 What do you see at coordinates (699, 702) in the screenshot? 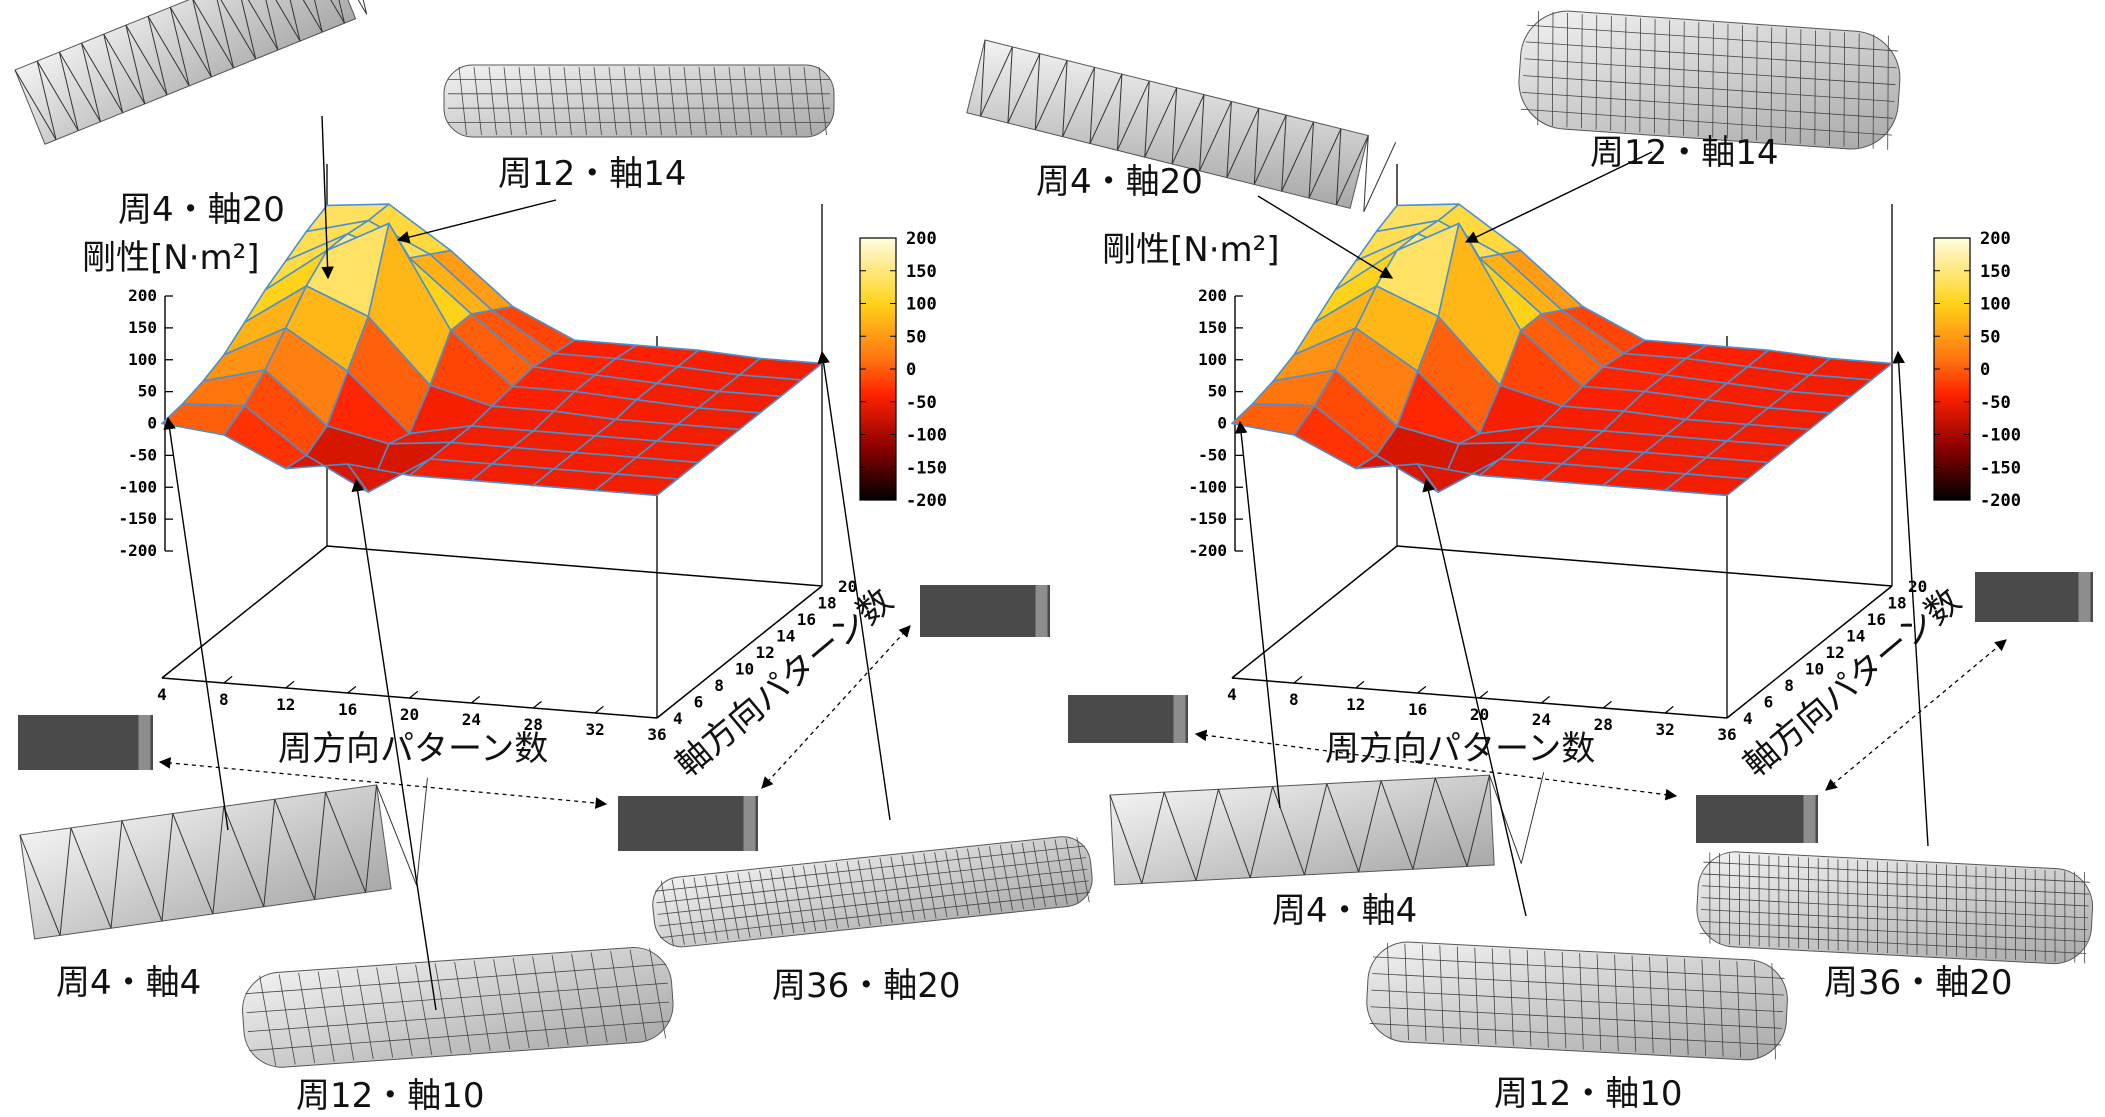
I see `y-tick-label: 6` at bounding box center [699, 702].